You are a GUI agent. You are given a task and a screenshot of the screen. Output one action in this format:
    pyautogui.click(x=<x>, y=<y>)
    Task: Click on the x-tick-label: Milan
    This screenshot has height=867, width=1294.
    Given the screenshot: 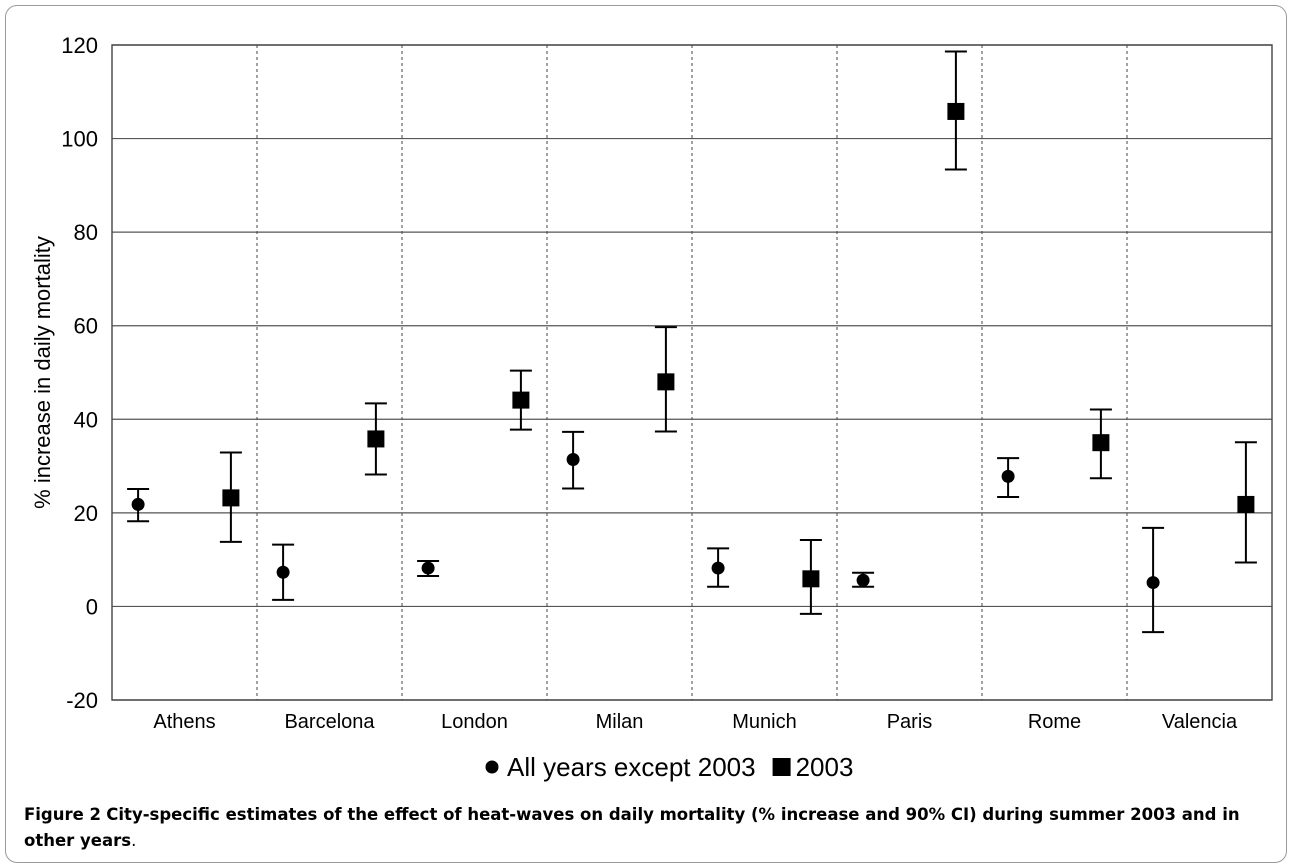 What is the action you would take?
    pyautogui.click(x=620, y=722)
    